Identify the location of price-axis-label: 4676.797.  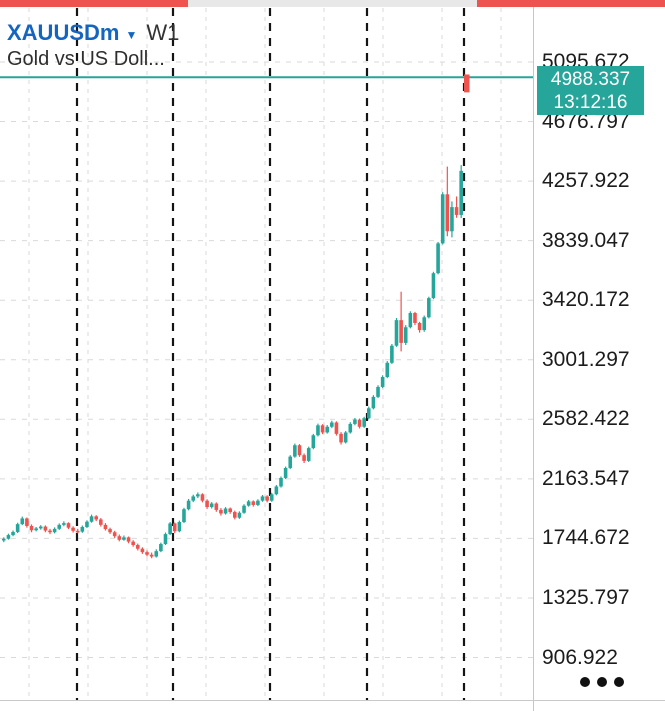
(586, 121).